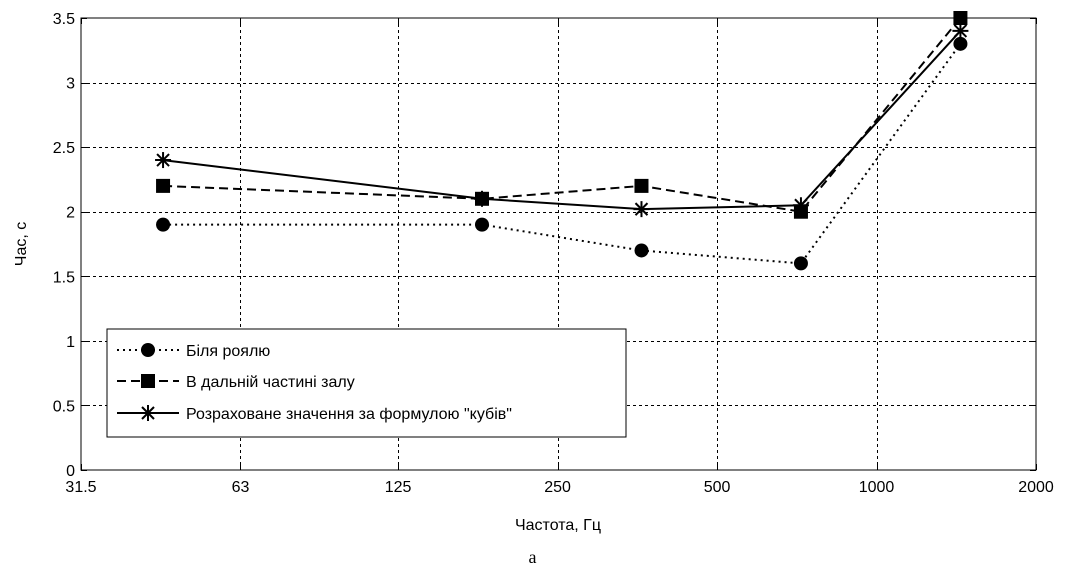  What do you see at coordinates (349, 414) in the screenshot?
I see `legend-label: Розраховане значення за формулою "кубів"` at bounding box center [349, 414].